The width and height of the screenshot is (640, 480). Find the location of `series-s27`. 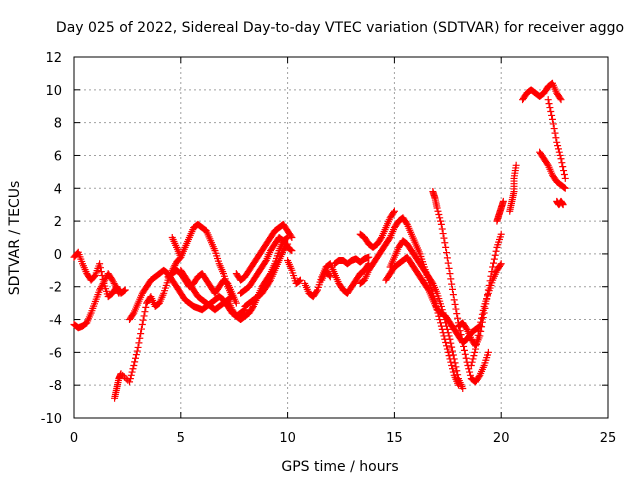

series-s27 is located at coordinates (556, 139).